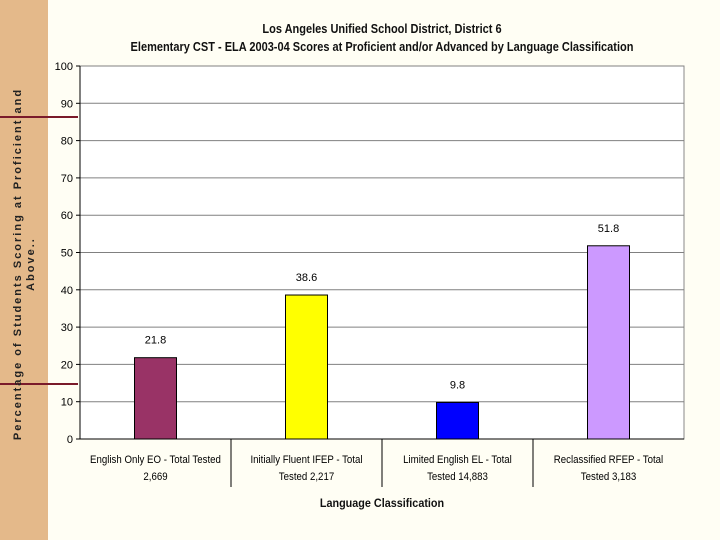 The image size is (720, 540). What do you see at coordinates (67, 291) in the screenshot?
I see `y-tick-label: 40` at bounding box center [67, 291].